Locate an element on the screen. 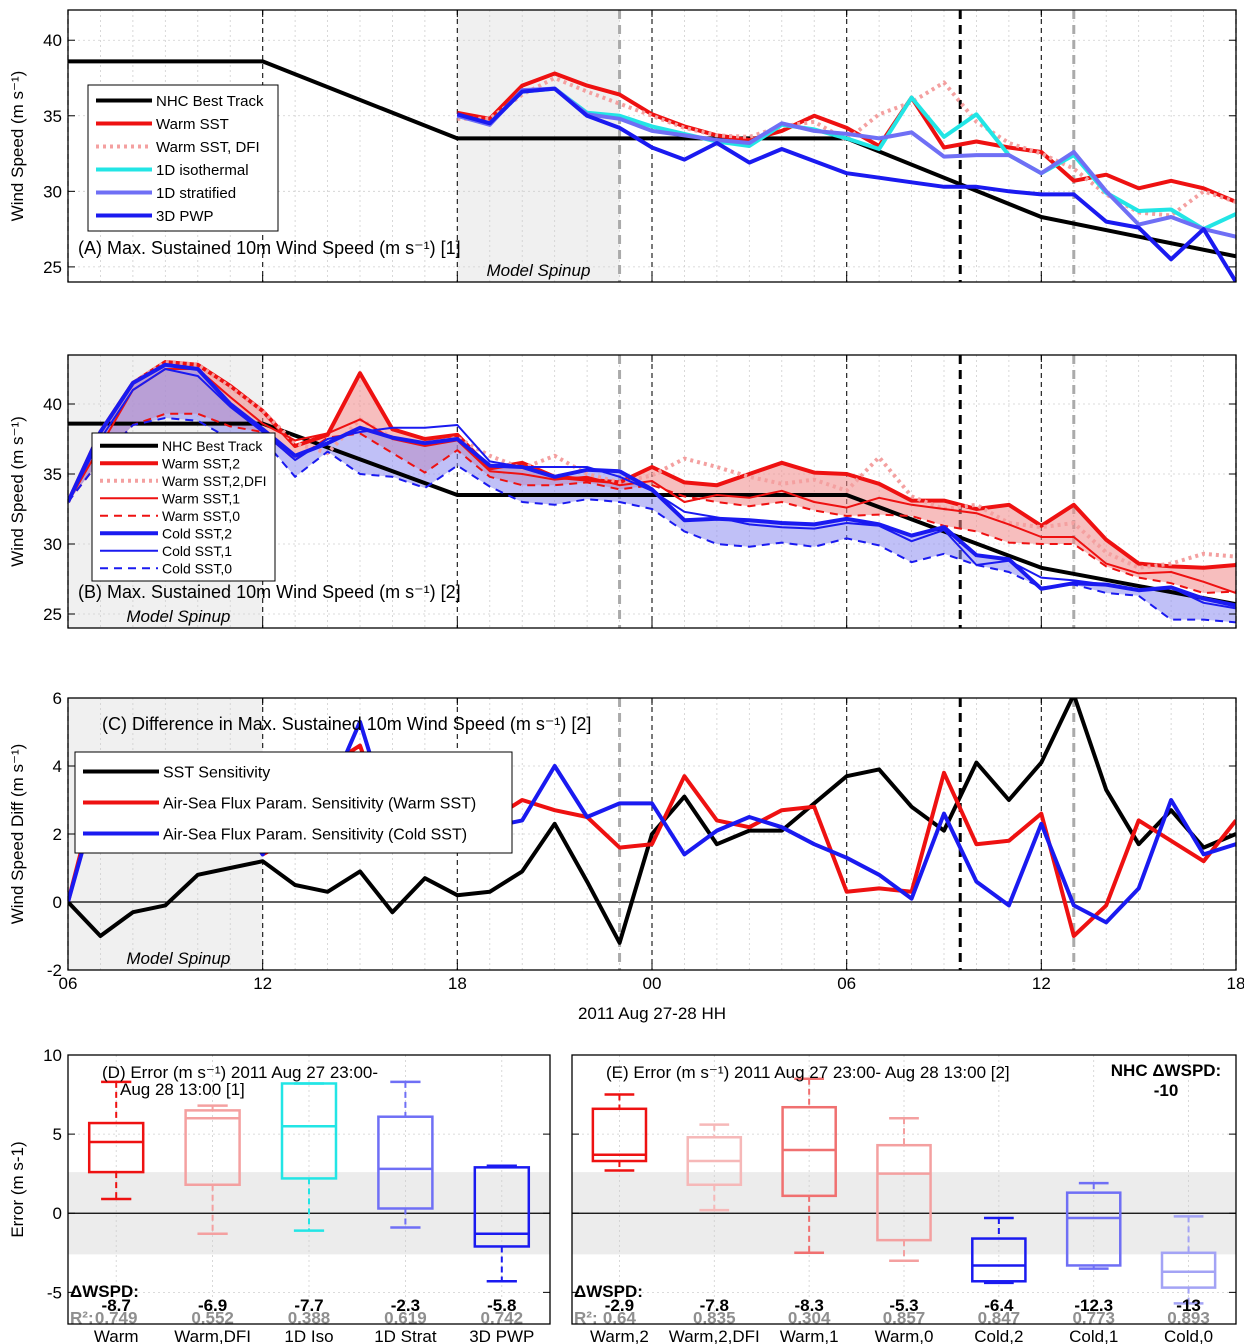 The height and width of the screenshot is (1344, 1244). dwspd-value: -13 is located at coordinates (1188, 1305).